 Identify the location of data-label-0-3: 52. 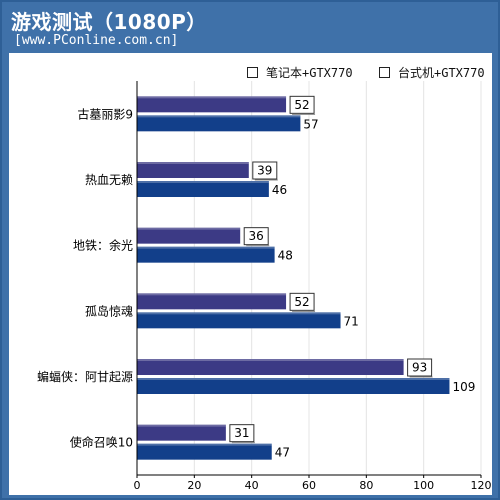
(301, 302).